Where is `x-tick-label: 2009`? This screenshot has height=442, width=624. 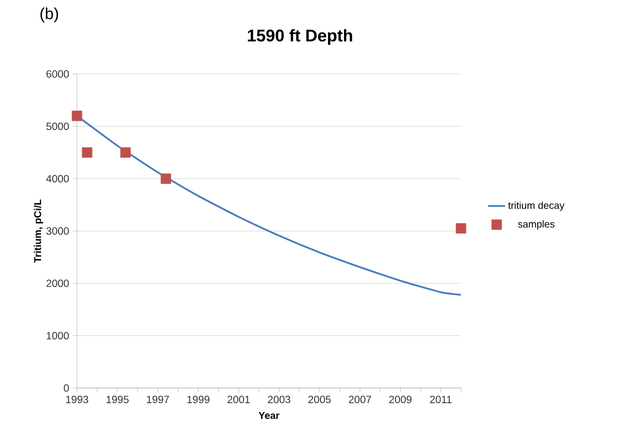 x-tick-label: 2009 is located at coordinates (400, 400).